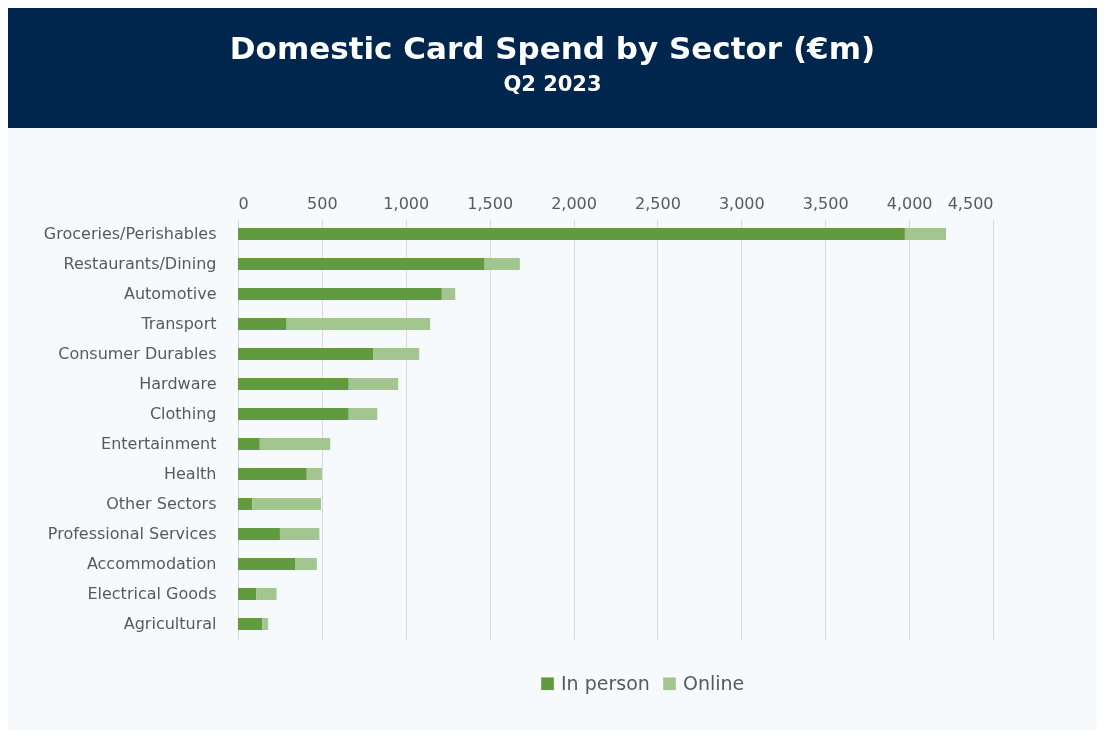  I want to click on x-tick-label: 3,500, so click(825, 203).